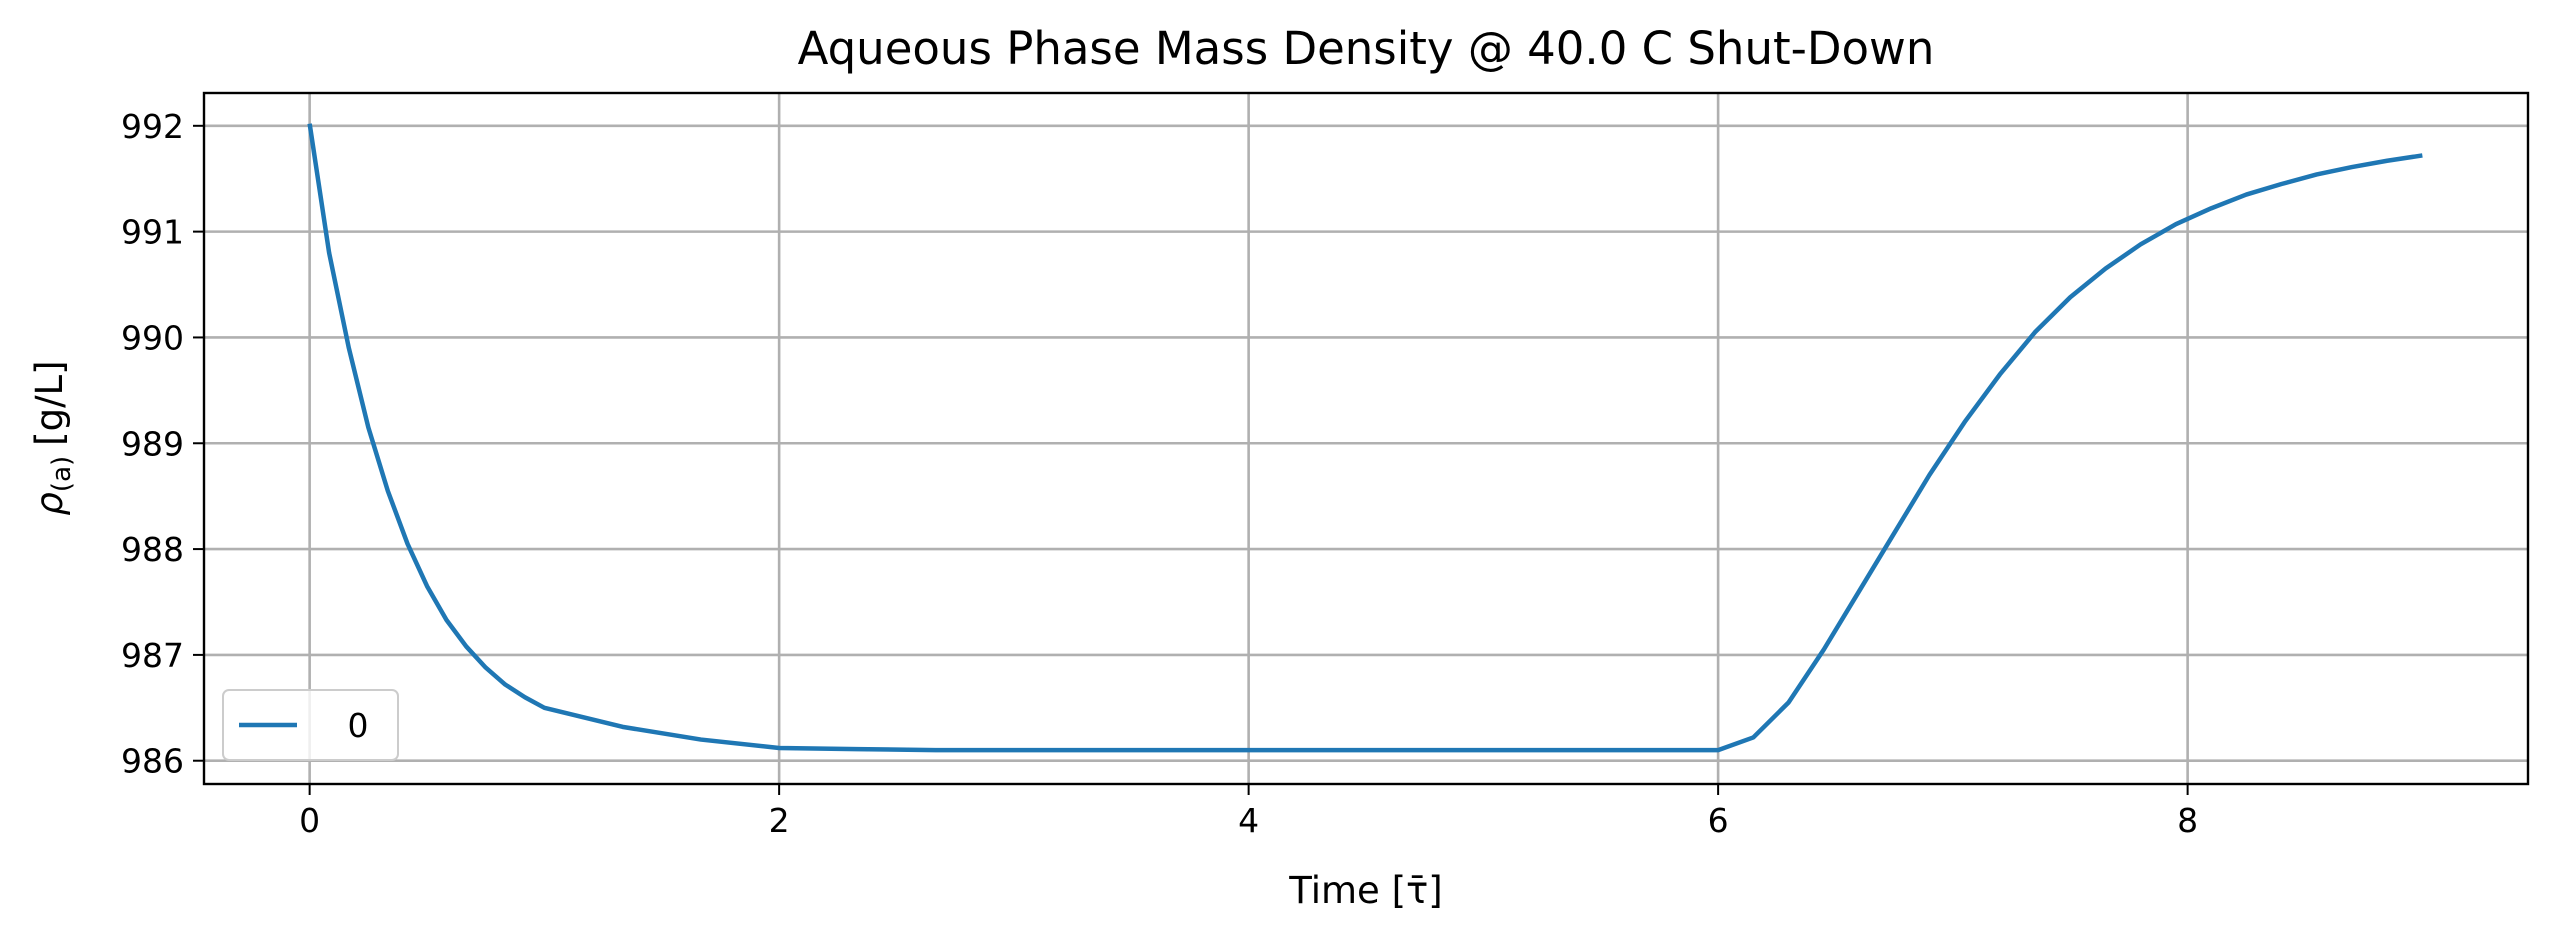 The height and width of the screenshot is (949, 2557). Describe the element at coordinates (62, 474) in the screenshot. I see `y-label-subscript: (a)` at that location.